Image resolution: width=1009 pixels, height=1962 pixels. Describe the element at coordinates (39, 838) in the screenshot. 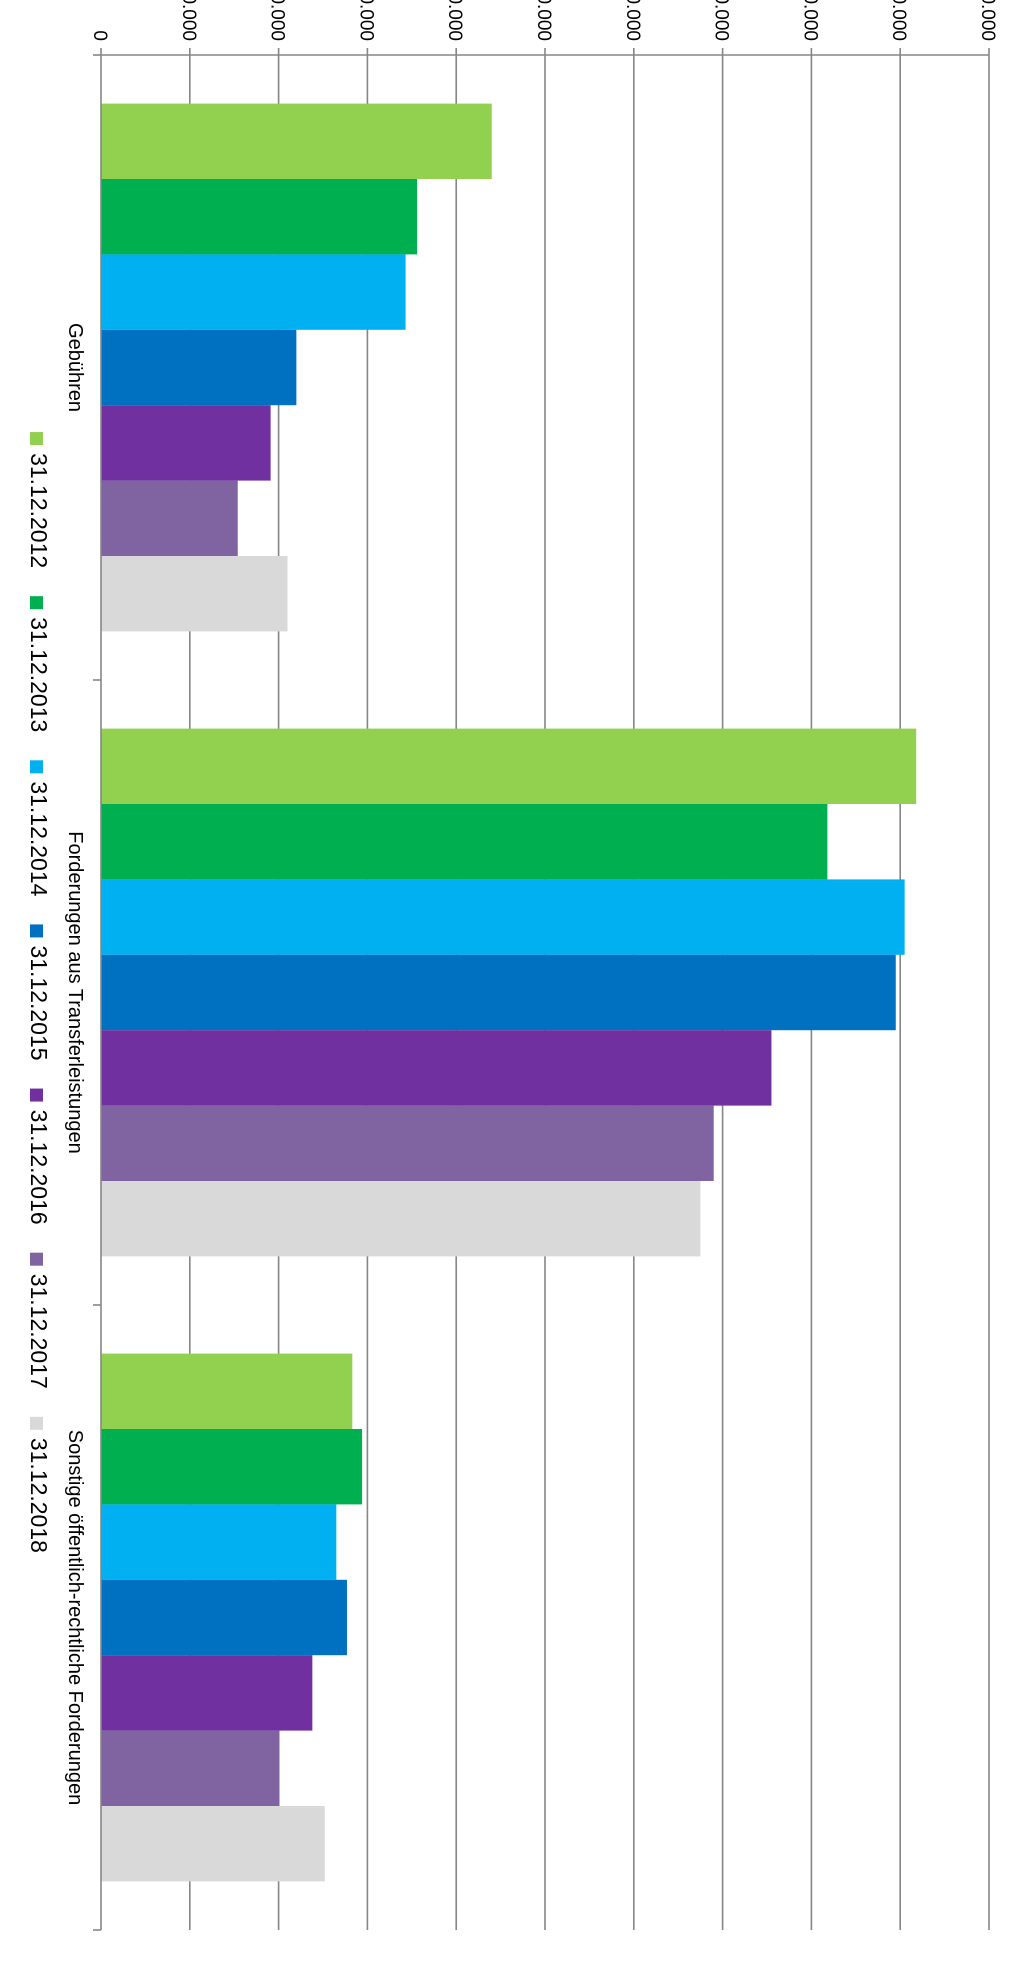

I see `legend-label: 31.12.2014` at that location.